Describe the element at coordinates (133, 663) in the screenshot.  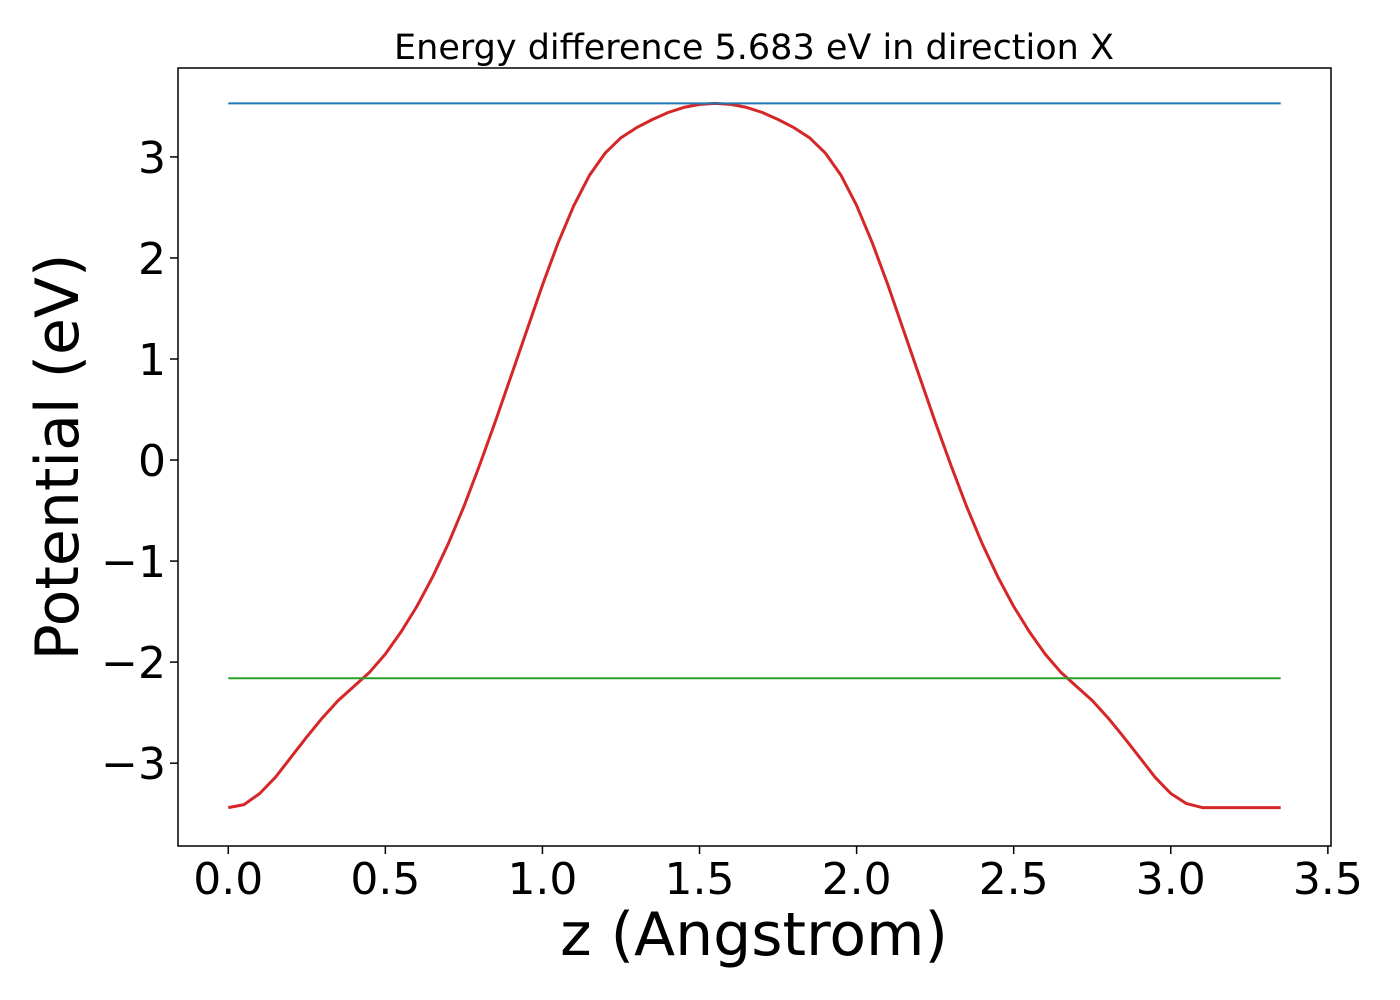
I see `y-tick-label: −2` at that location.